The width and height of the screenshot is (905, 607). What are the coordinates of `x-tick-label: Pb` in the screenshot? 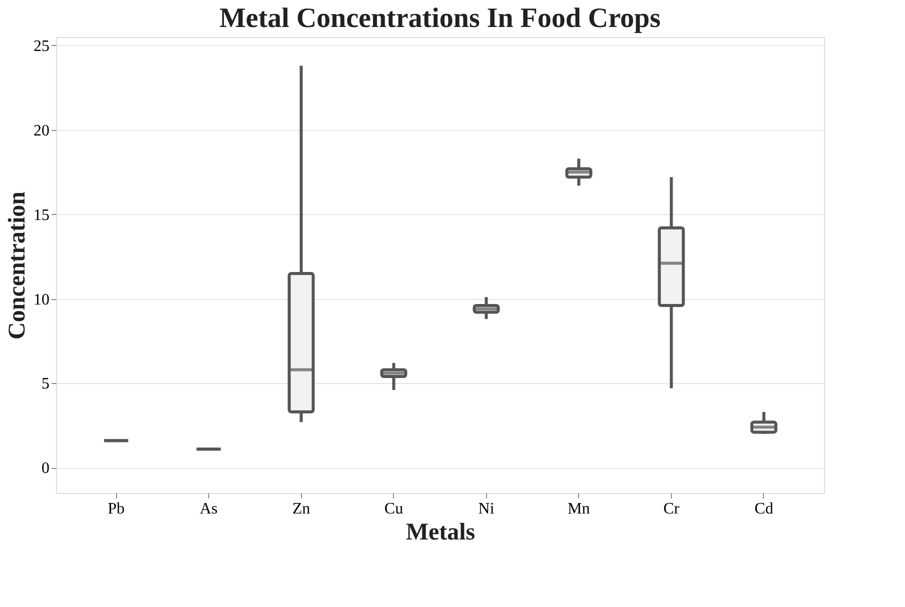 It's located at (116, 509).